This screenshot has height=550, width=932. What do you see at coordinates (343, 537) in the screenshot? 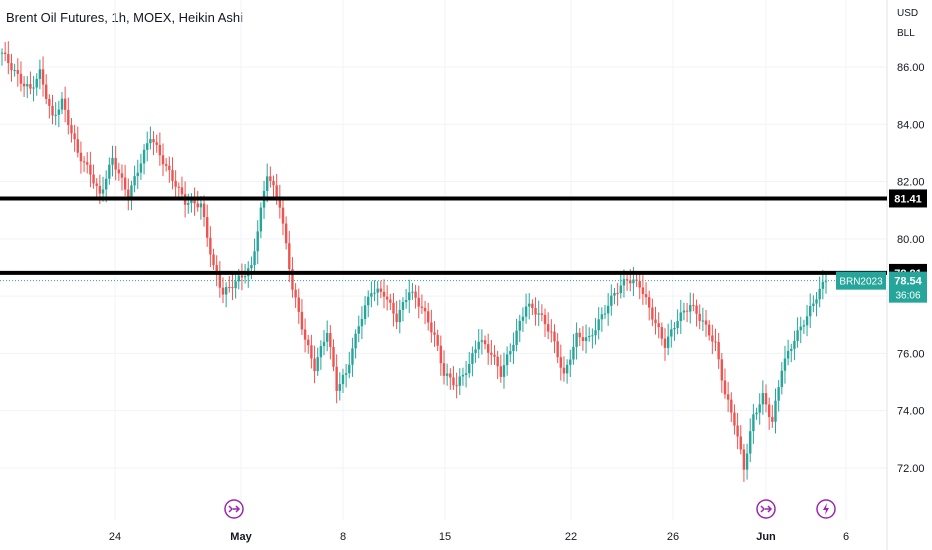
I see `x-tick-label: 8` at bounding box center [343, 537].